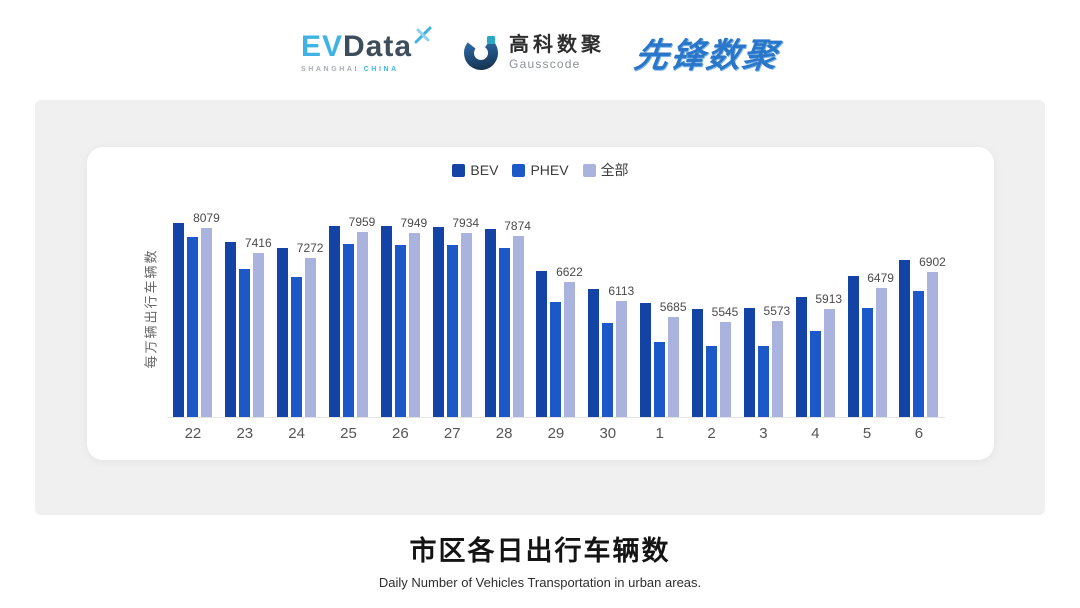 Image resolution: width=1080 pixels, height=608 pixels. What do you see at coordinates (259, 335) in the screenshot?
I see `bar-全部-23` at bounding box center [259, 335].